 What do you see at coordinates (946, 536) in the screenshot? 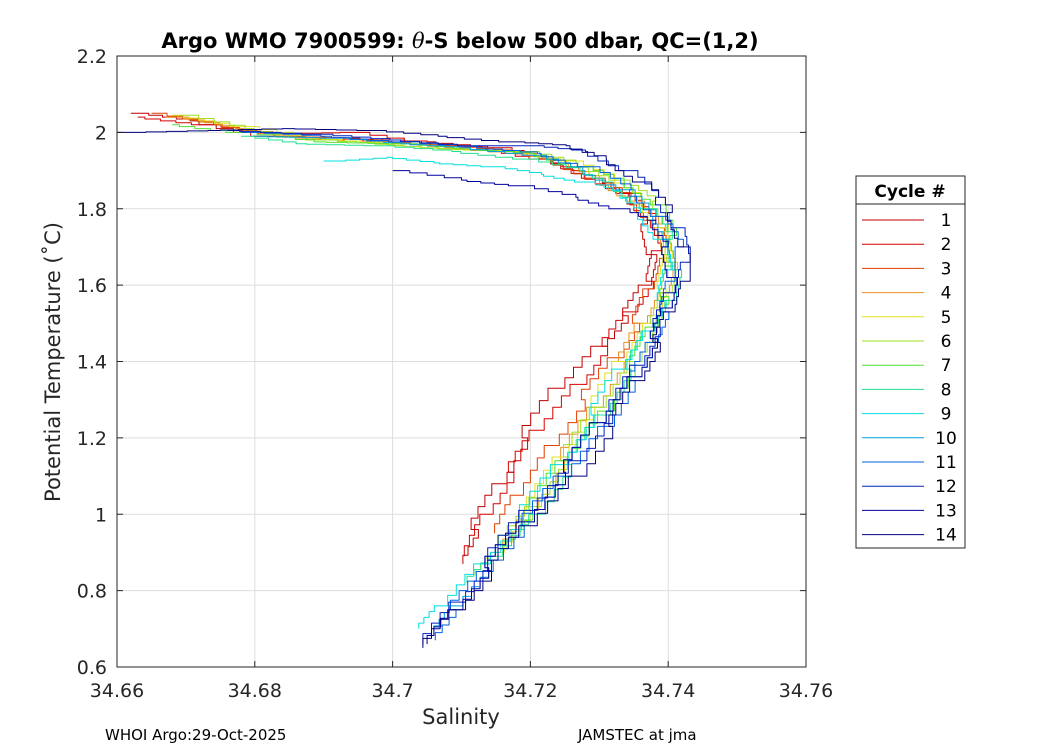
I see `legend-label: 14` at bounding box center [946, 536].